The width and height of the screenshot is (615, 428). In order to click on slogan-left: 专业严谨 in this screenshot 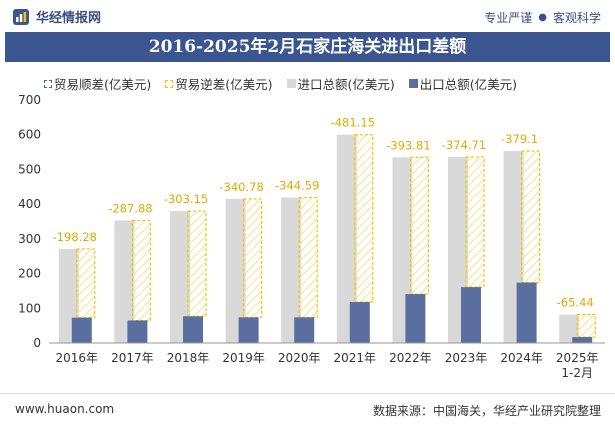, I will do `click(508, 18)`.